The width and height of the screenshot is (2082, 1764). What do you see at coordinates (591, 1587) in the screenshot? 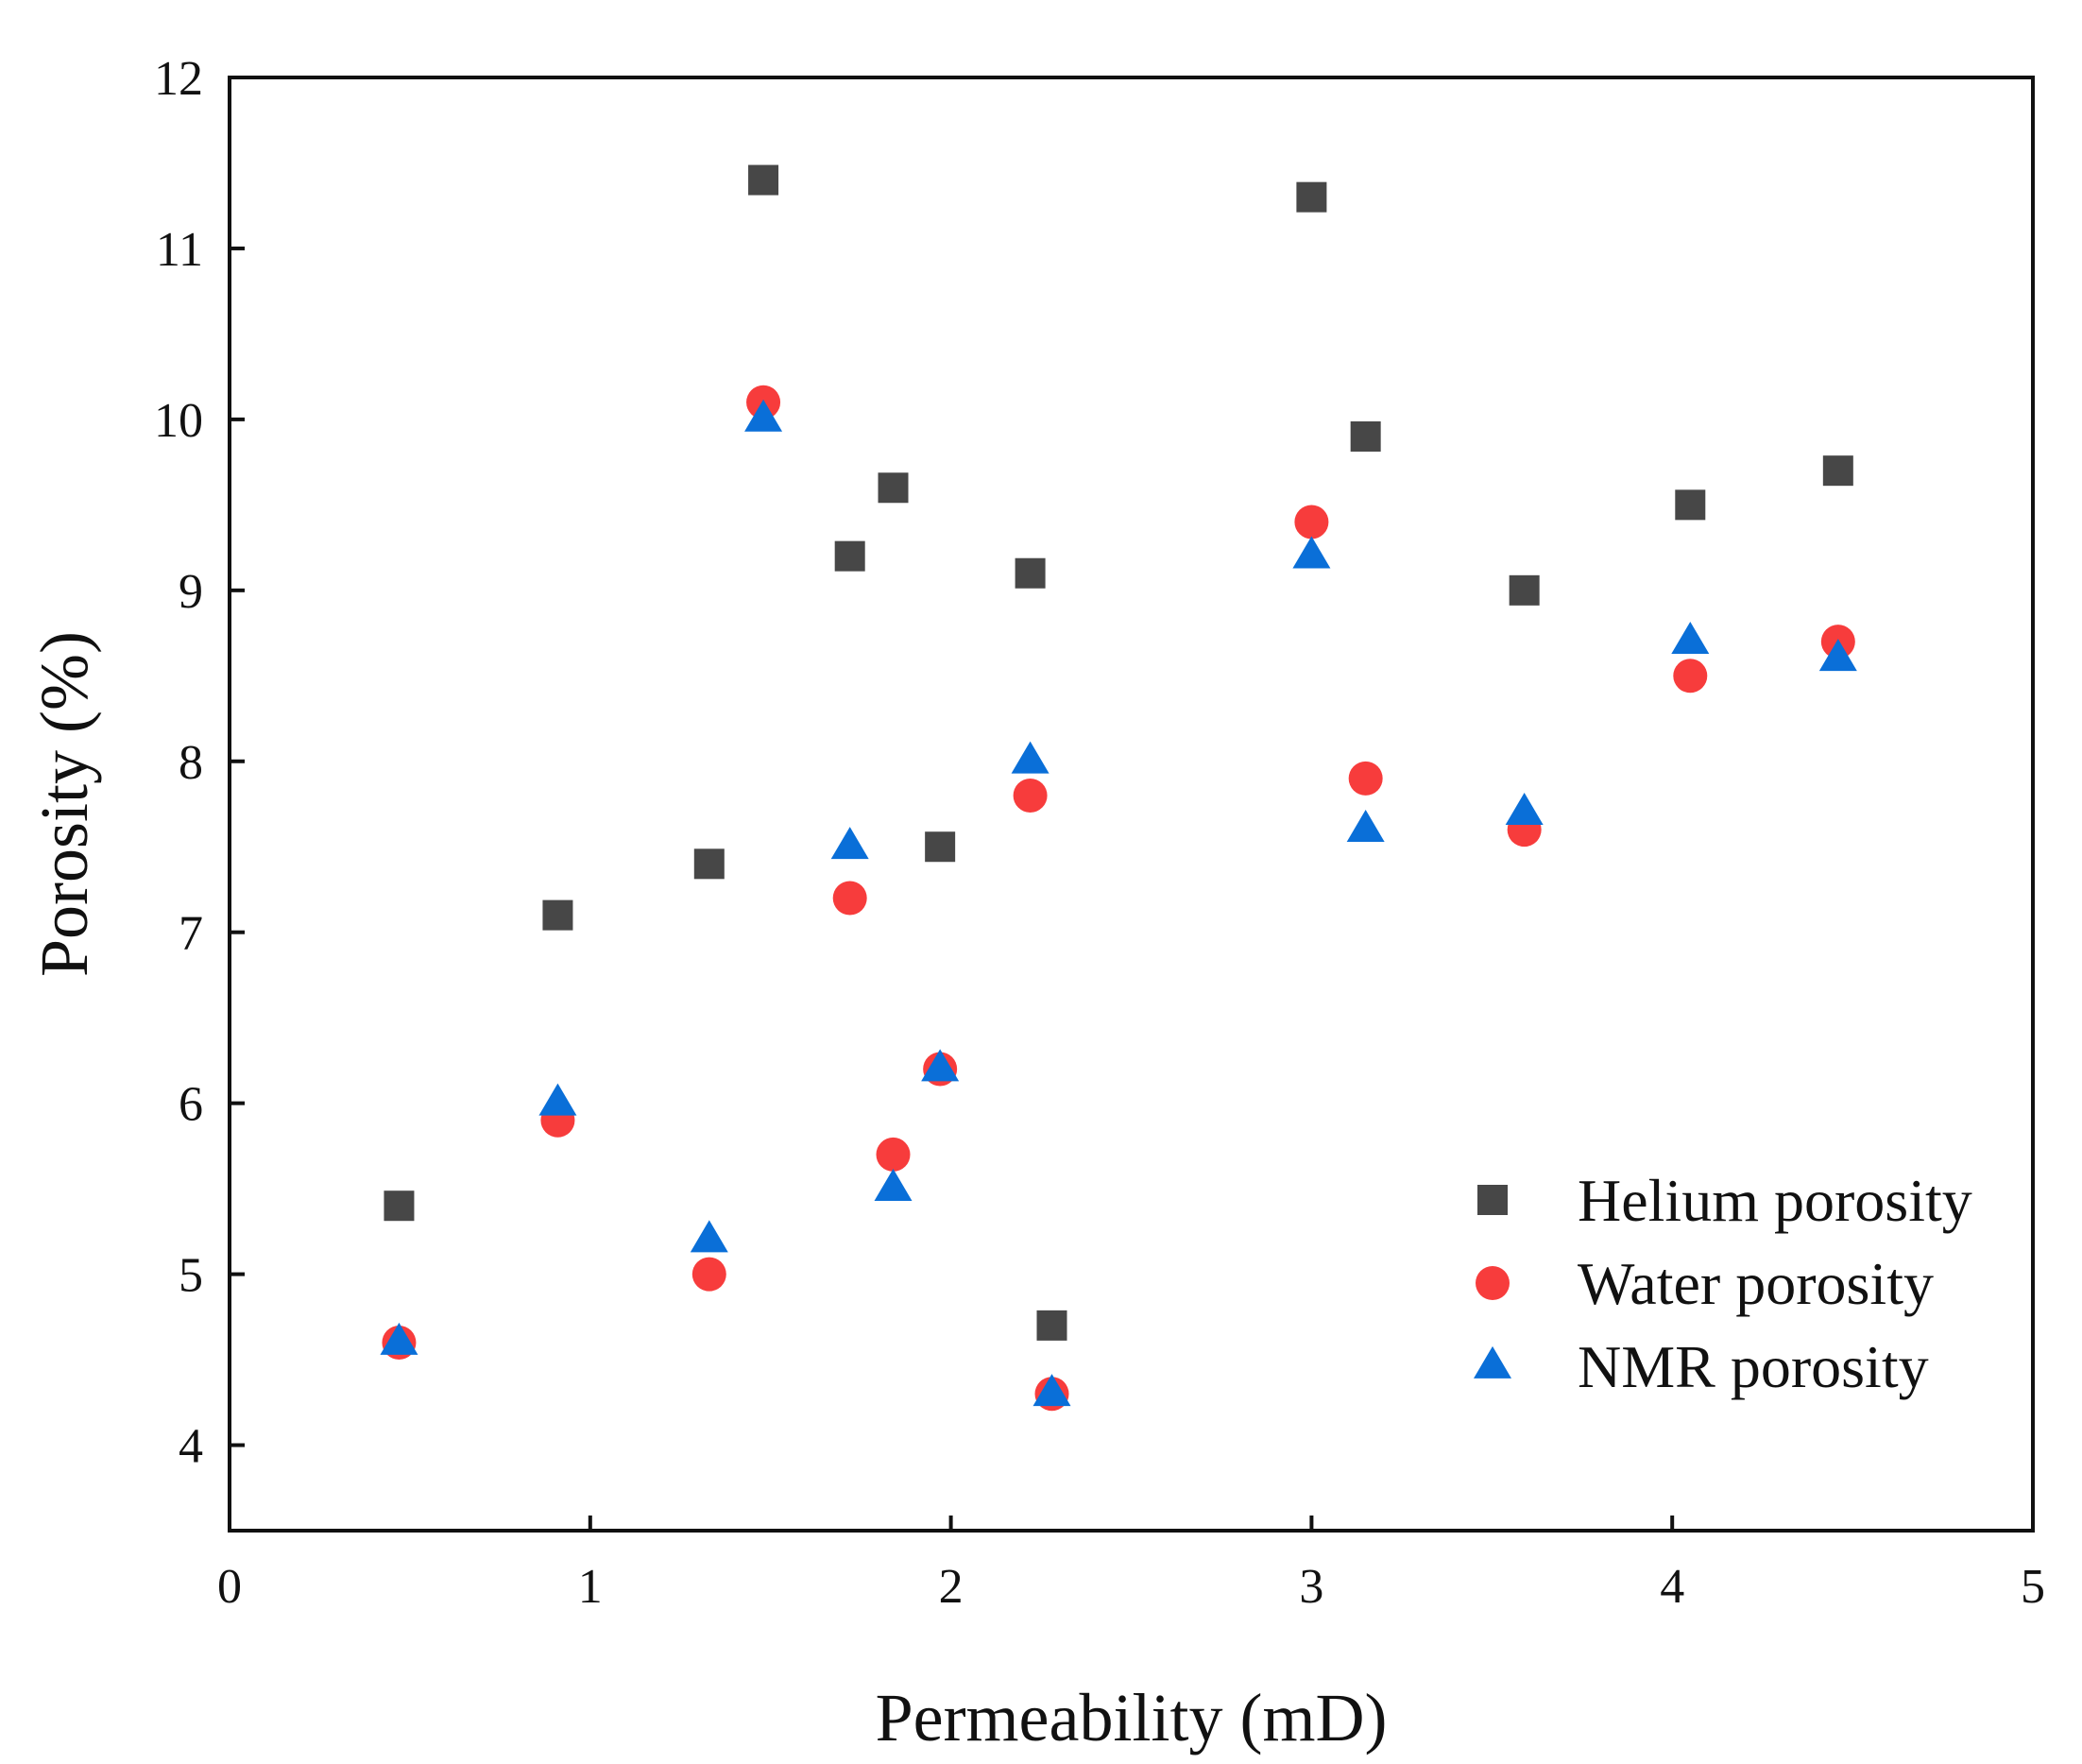
I see `x-tick-label: 1` at bounding box center [591, 1587].